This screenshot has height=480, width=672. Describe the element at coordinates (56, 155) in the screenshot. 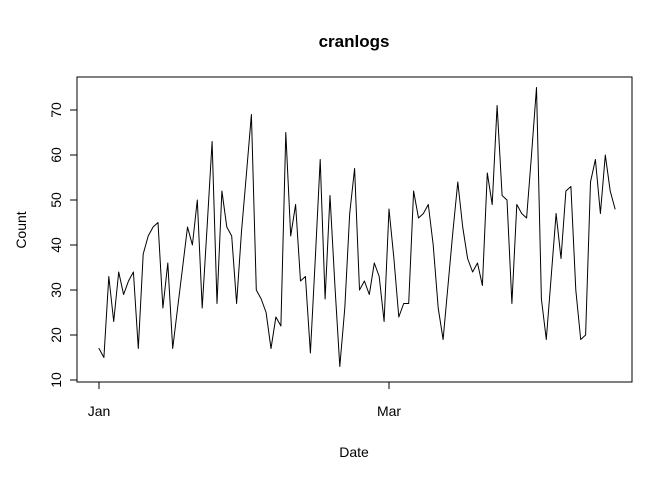

I see `y-tick-label: 60` at that location.